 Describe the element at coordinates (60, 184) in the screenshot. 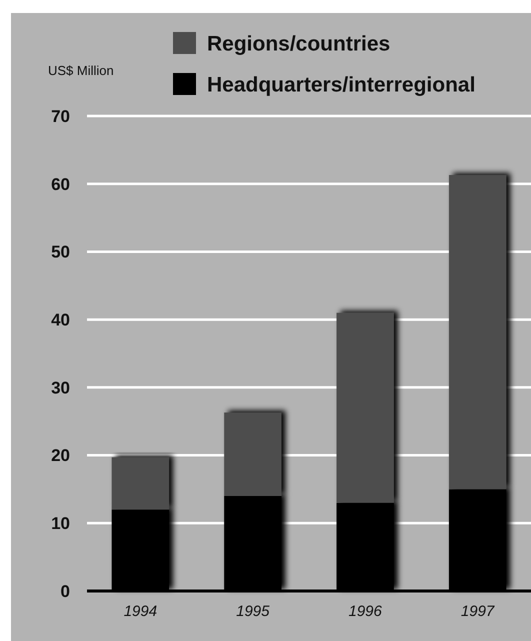

I see `y-tick-label: 60` at that location.